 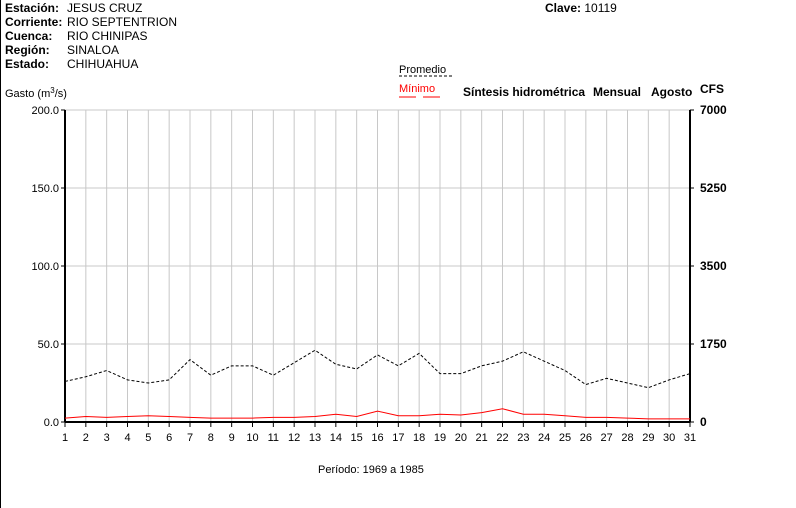 What do you see at coordinates (461, 438) in the screenshot?
I see `x-tick-label: 20` at bounding box center [461, 438].